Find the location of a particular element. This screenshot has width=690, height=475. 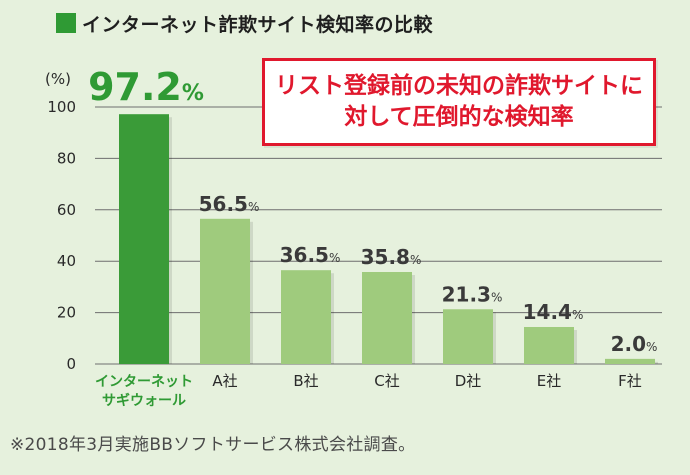

y-tick-label: 60 is located at coordinates (66, 210).